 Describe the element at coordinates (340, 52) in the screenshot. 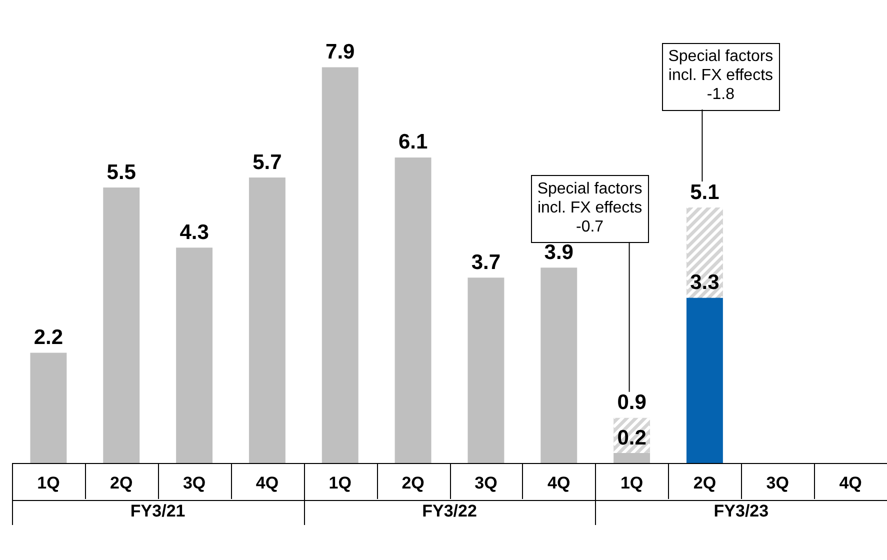

I see `data-label: 7.9` at that location.